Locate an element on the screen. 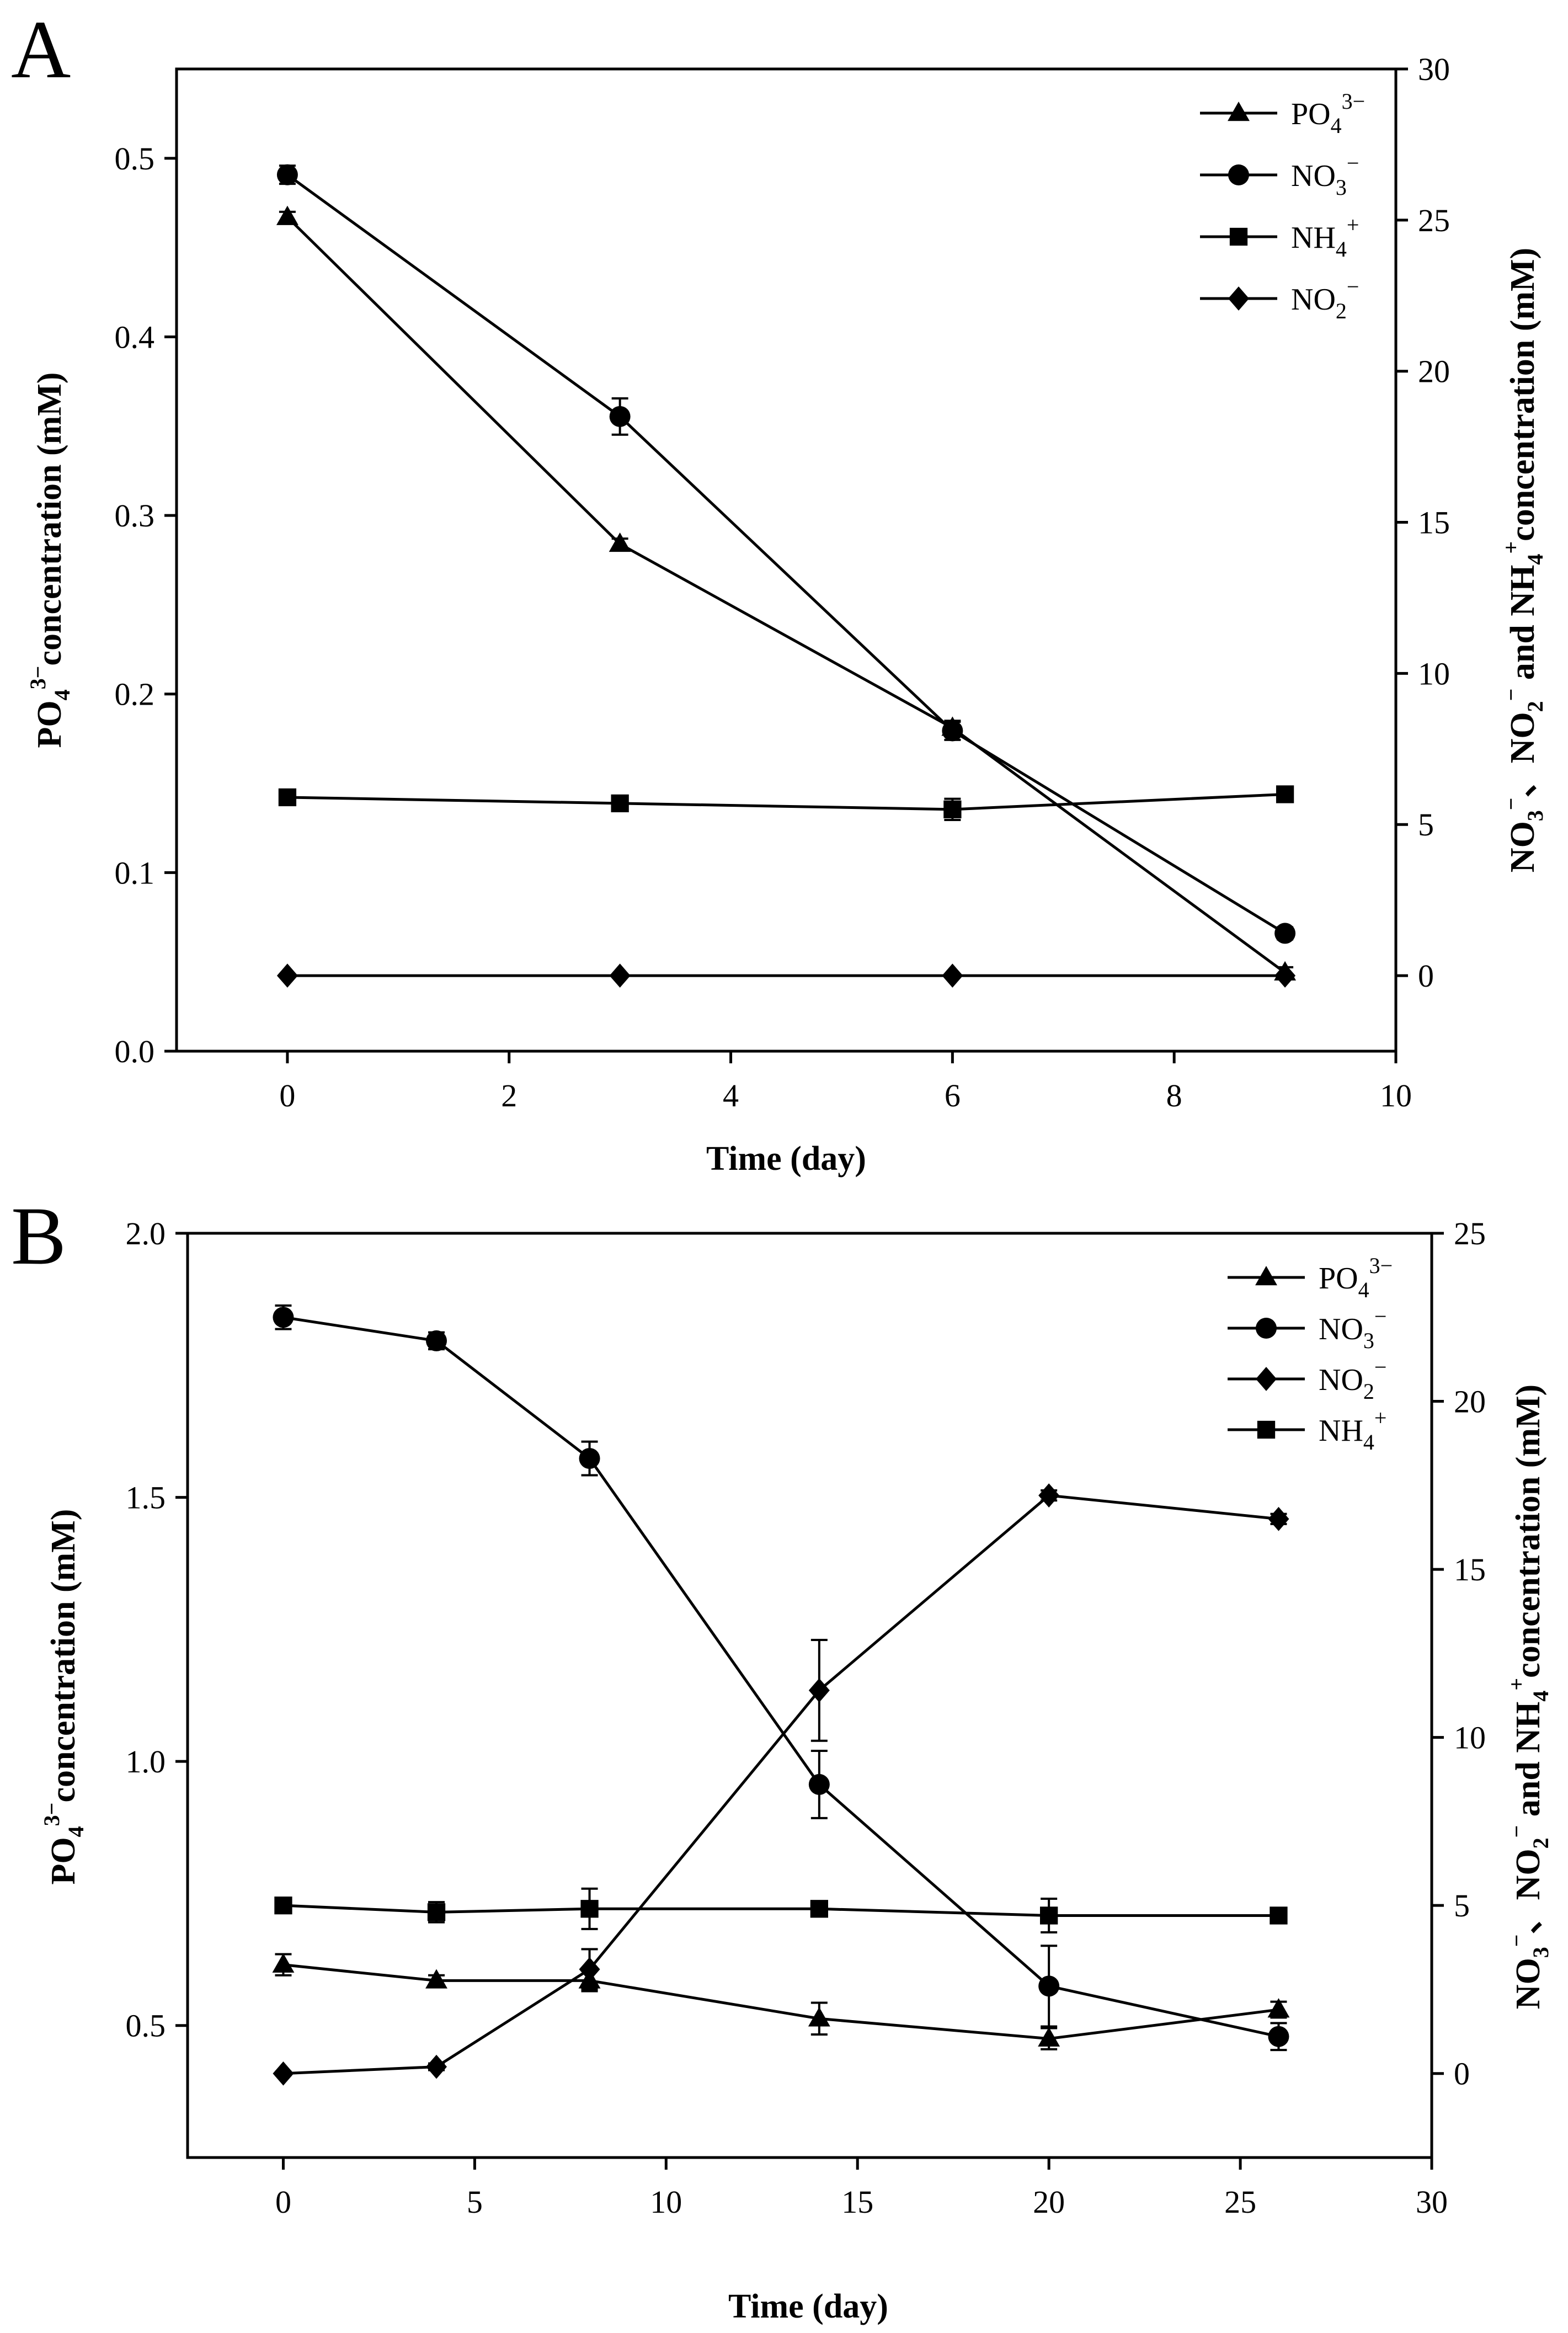 Image resolution: width=1568 pixels, height=2333 pixels. right-tick-label: 30 is located at coordinates (1434, 69).